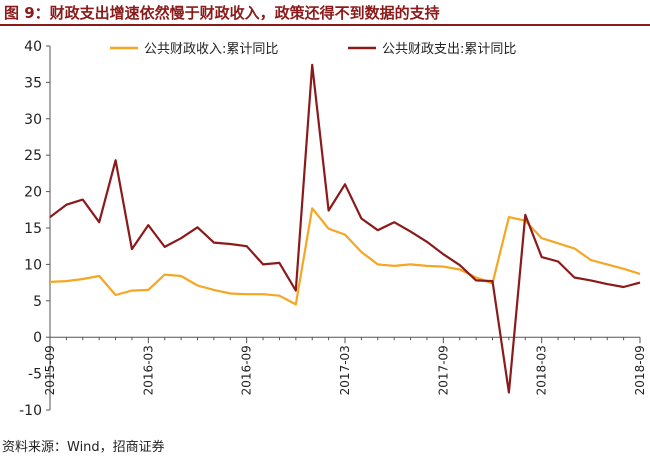  I want to click on x-tick-label: 2018-03, so click(542, 370).